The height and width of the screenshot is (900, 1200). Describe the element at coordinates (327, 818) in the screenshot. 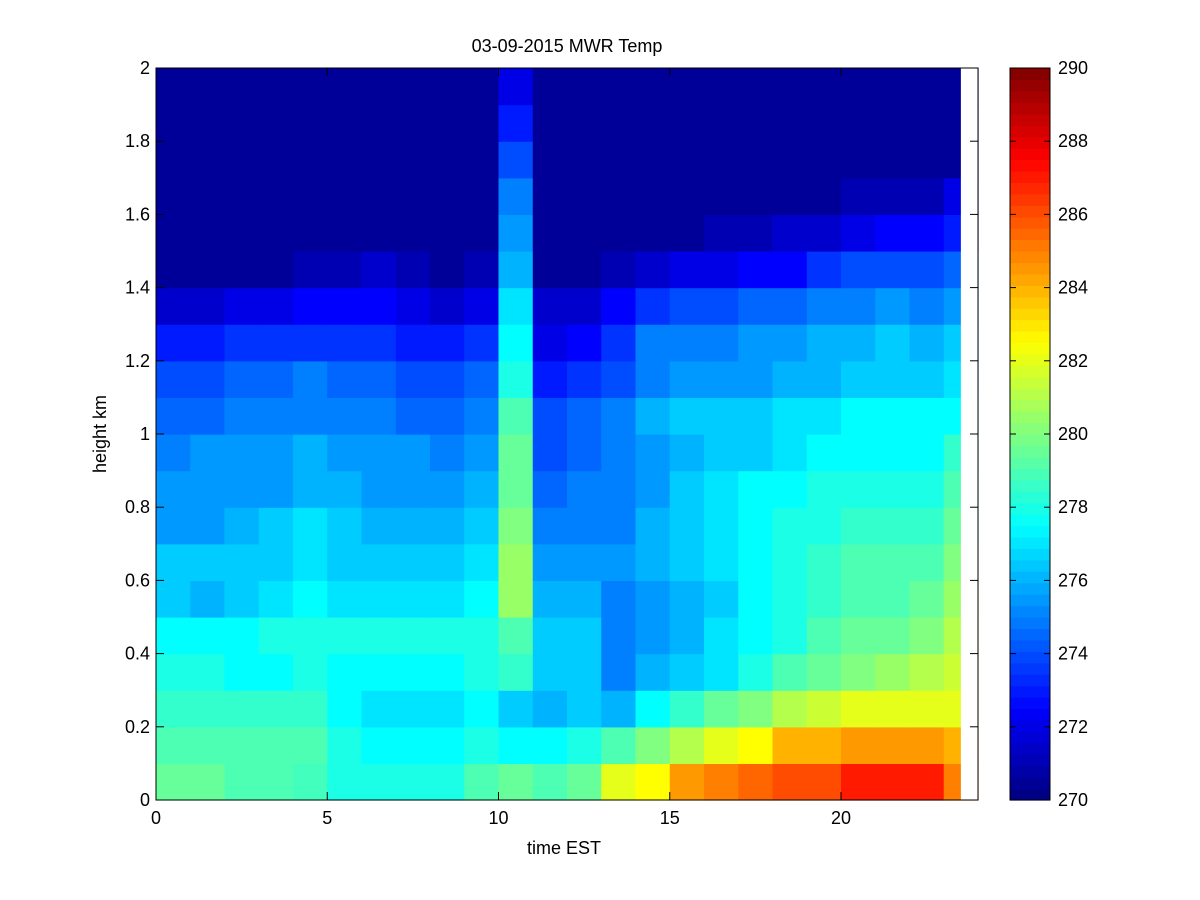

I see `x-tick-label: 5` at that location.